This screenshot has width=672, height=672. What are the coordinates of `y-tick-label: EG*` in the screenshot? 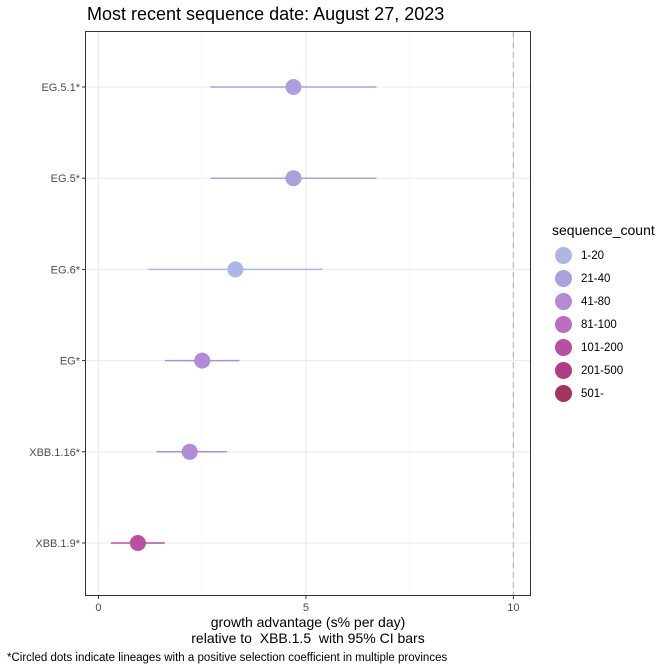 It's located at (70, 362).